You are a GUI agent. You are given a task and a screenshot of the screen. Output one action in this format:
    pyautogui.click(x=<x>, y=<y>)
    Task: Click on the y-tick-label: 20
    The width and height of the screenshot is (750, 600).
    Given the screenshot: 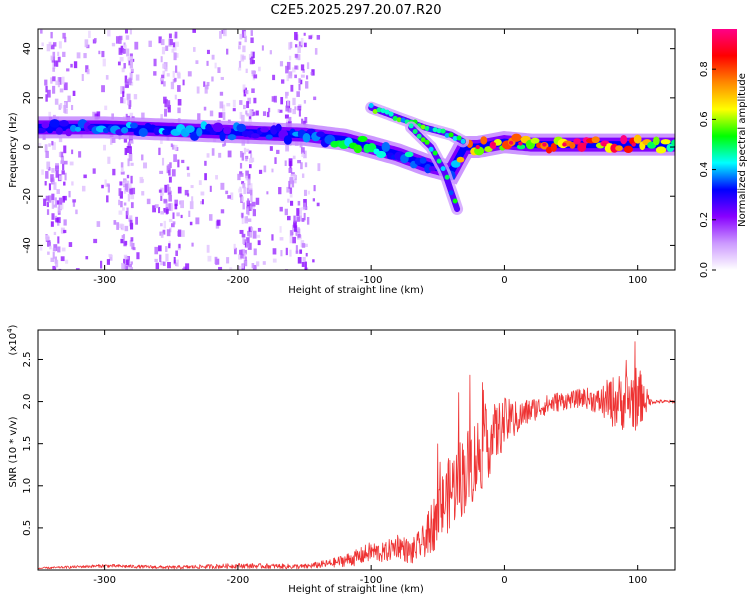 What is the action you would take?
    pyautogui.click(x=27, y=97)
    